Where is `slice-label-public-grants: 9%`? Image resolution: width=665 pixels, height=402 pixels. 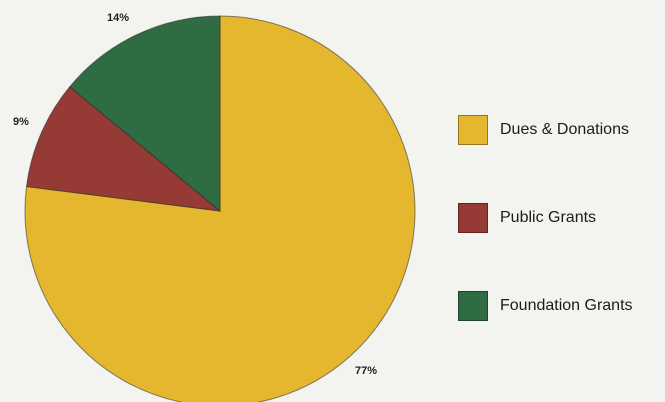
slice-label-public-grants: 9% is located at coordinates (21, 122).